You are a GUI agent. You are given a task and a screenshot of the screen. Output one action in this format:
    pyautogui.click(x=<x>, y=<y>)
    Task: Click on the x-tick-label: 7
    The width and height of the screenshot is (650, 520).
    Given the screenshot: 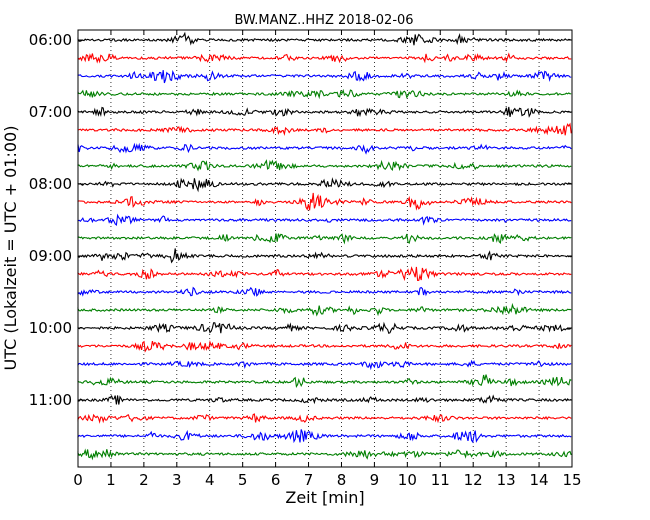 What is the action you would take?
    pyautogui.click(x=309, y=480)
    